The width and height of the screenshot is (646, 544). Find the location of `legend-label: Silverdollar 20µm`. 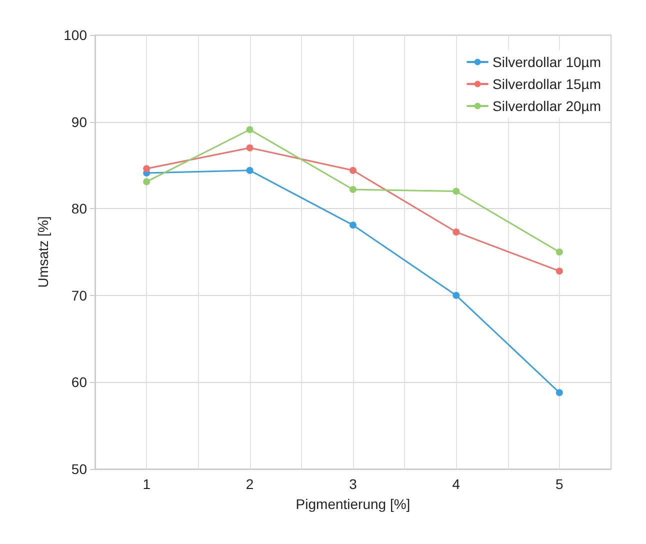

legend-label: Silverdollar 20µm is located at coordinates (547, 106).